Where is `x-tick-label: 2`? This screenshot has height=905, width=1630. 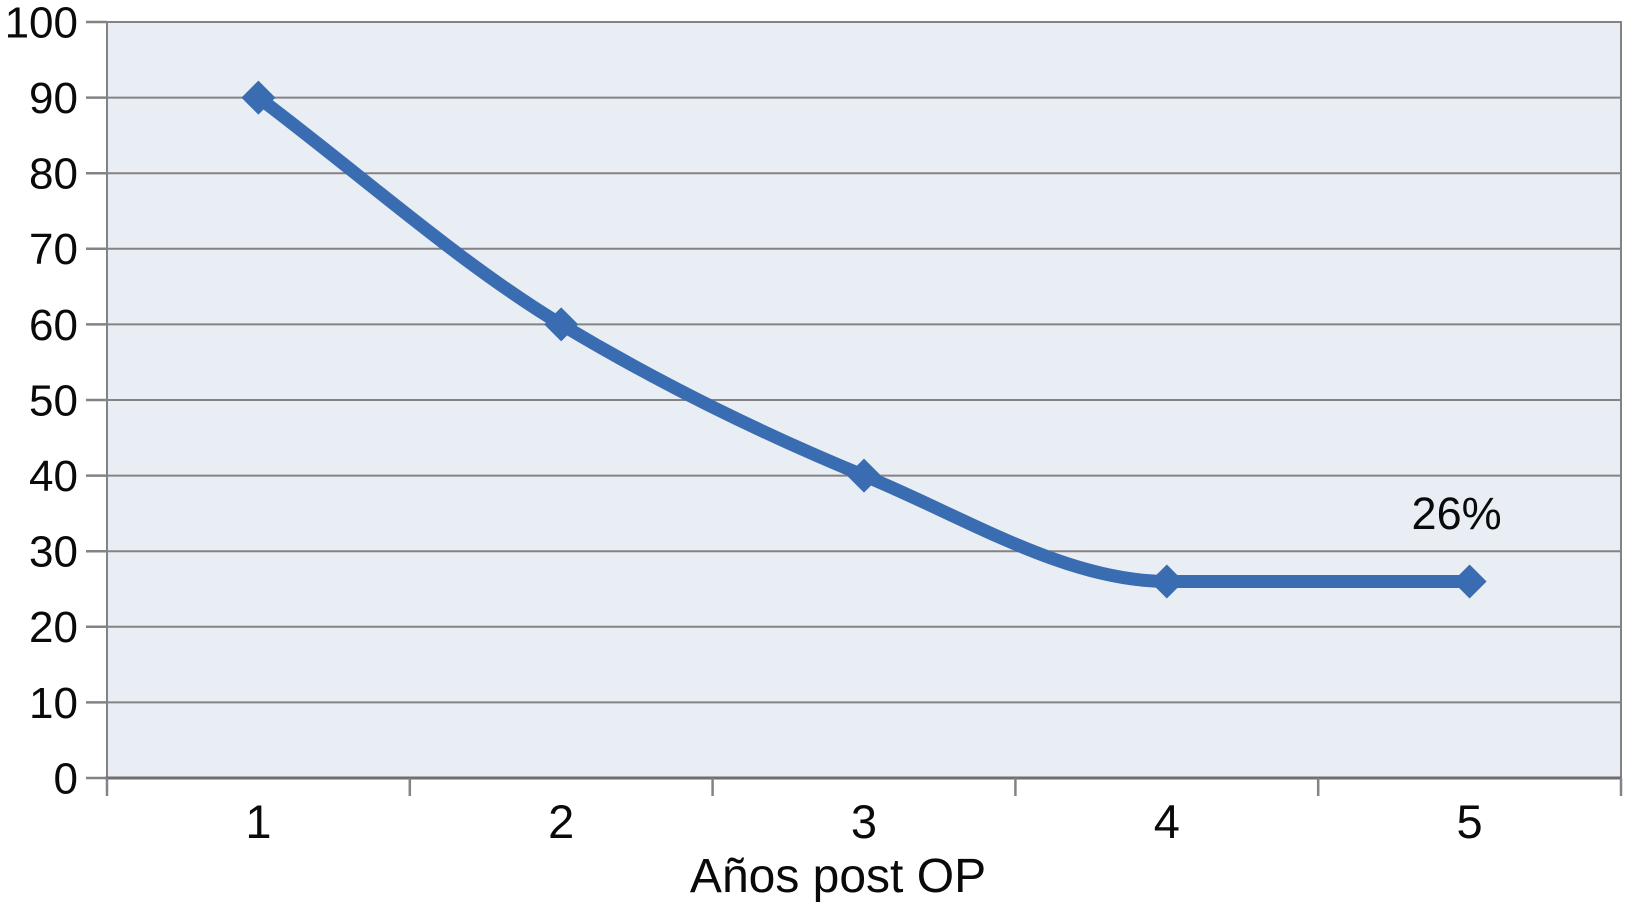
x-tick-label: 2 is located at coordinates (561, 821).